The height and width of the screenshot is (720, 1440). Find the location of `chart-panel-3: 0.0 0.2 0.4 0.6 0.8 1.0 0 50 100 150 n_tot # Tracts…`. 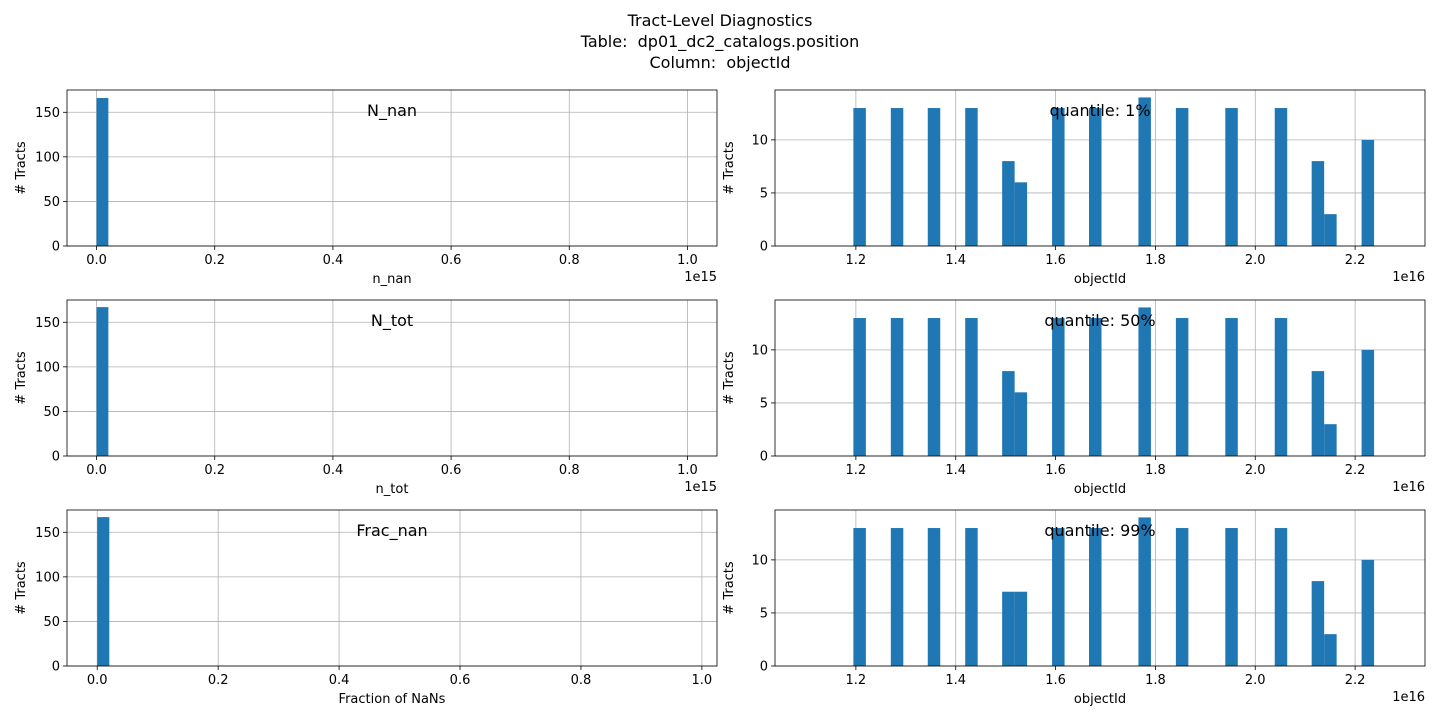

chart-panel-3: 0.0 0.2 0.4 0.6 0.8 1.0 0 50 100 150 n_tot # Tracts… is located at coordinates (366, 398).